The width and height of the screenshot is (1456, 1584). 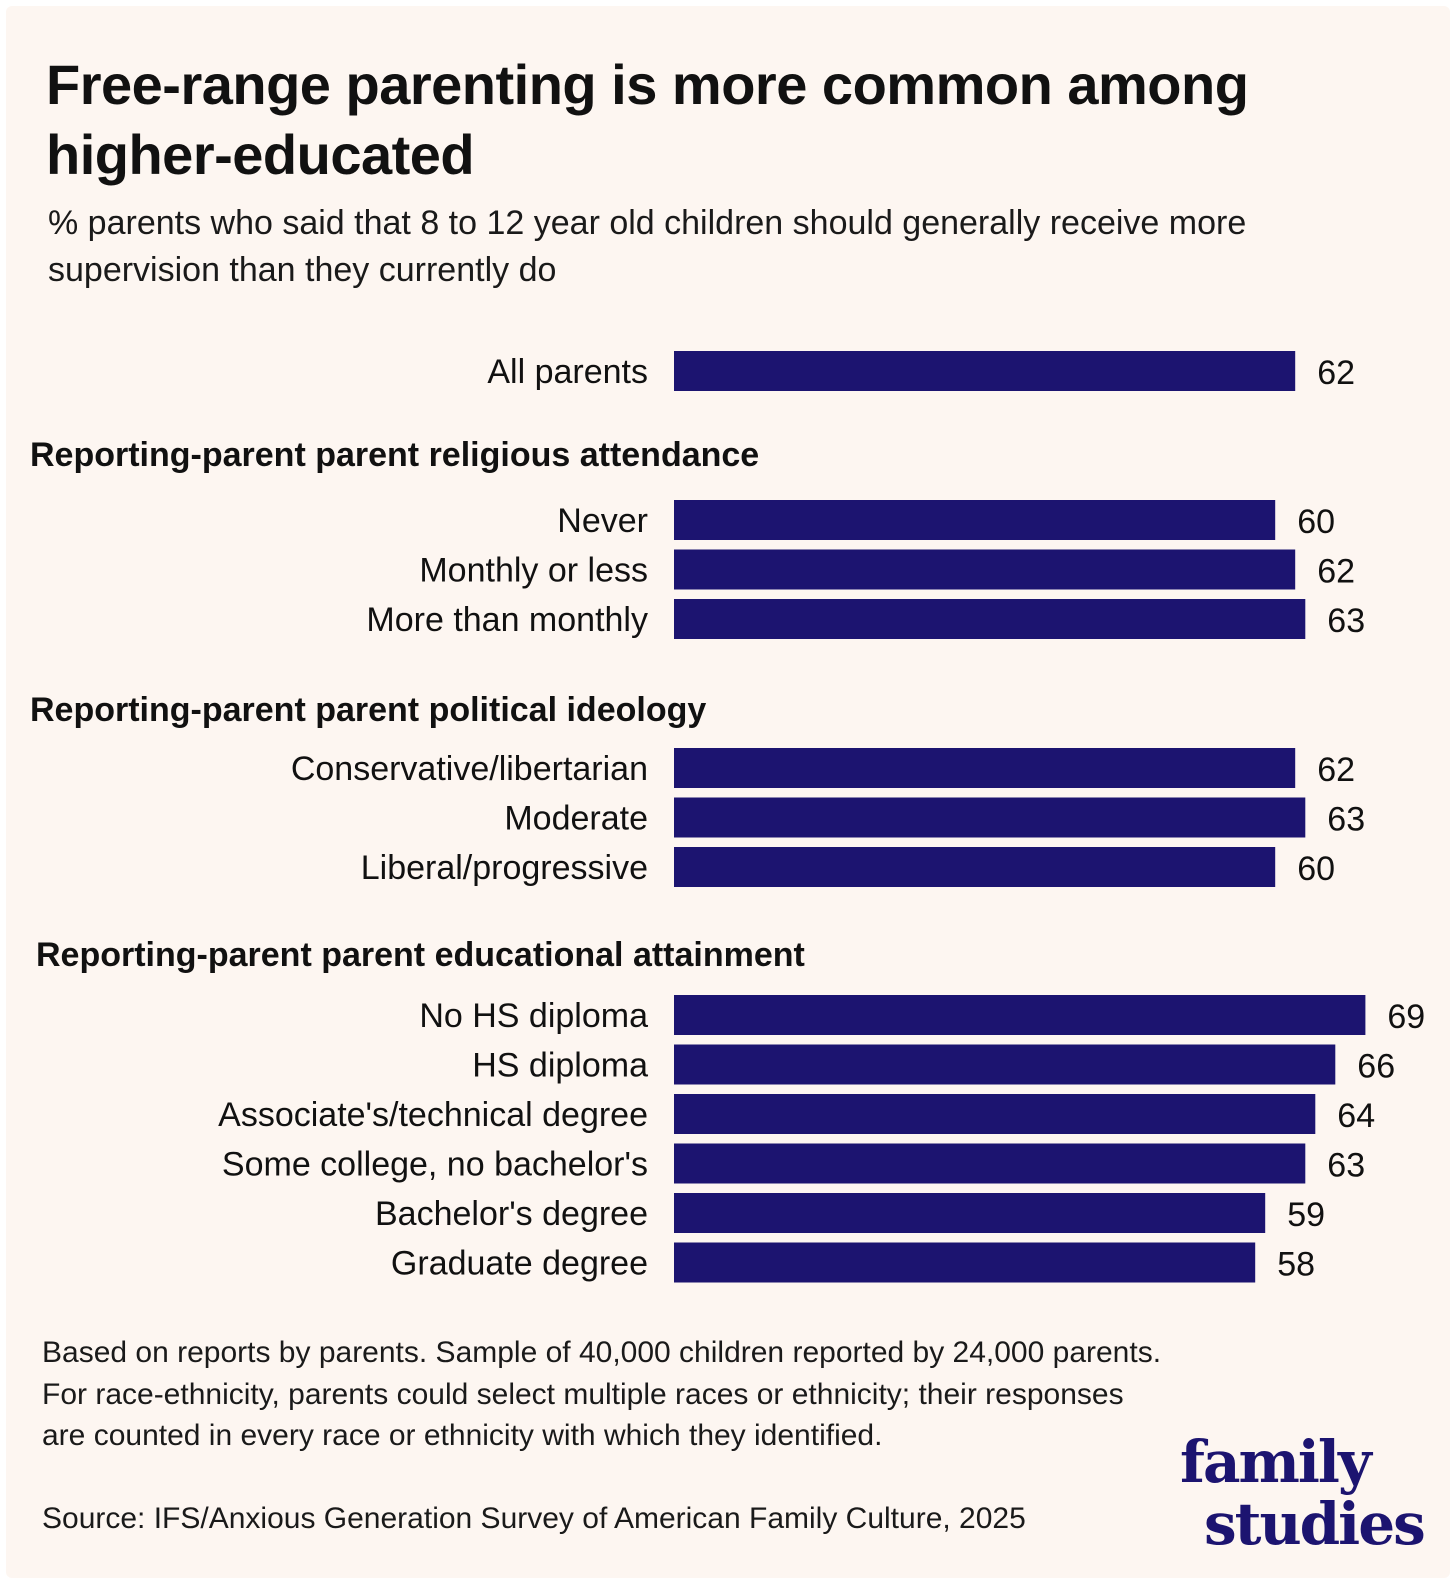 I want to click on category-label: No HS diploma, so click(x=533, y=1016).